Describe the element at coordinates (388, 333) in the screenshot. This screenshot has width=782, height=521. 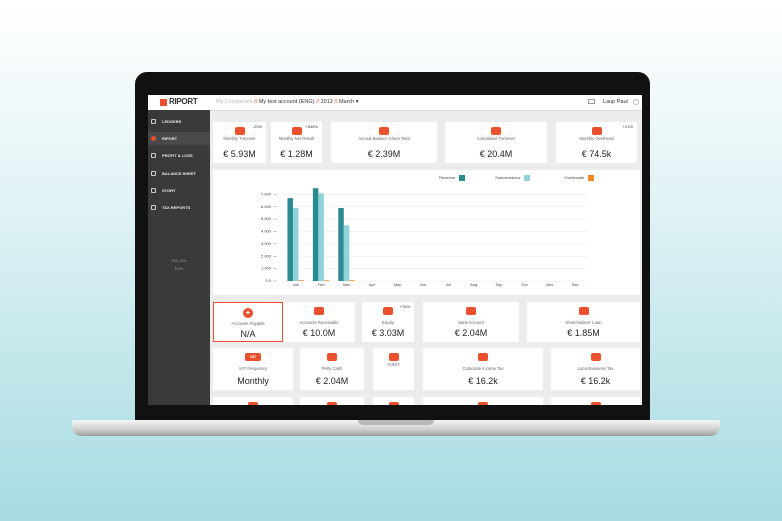
I see `card-value: € 3.03M` at that location.